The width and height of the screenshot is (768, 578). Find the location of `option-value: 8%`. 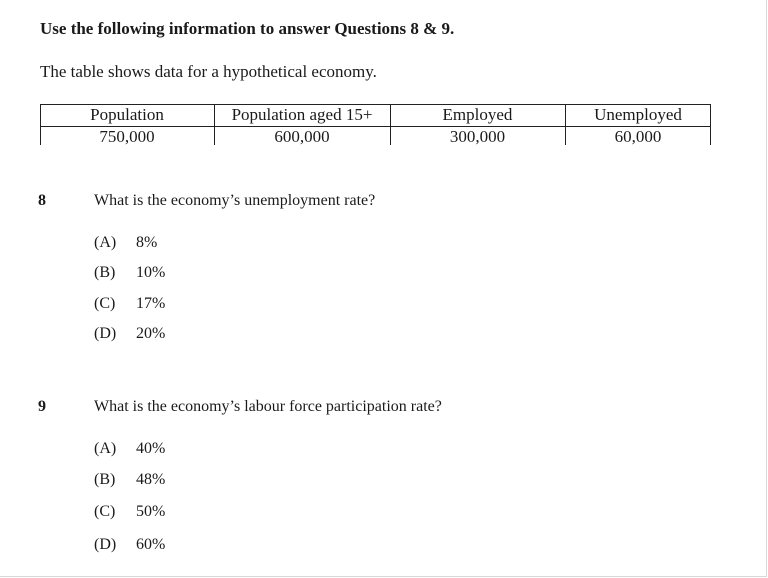

option-value: 8% is located at coordinates (147, 242).